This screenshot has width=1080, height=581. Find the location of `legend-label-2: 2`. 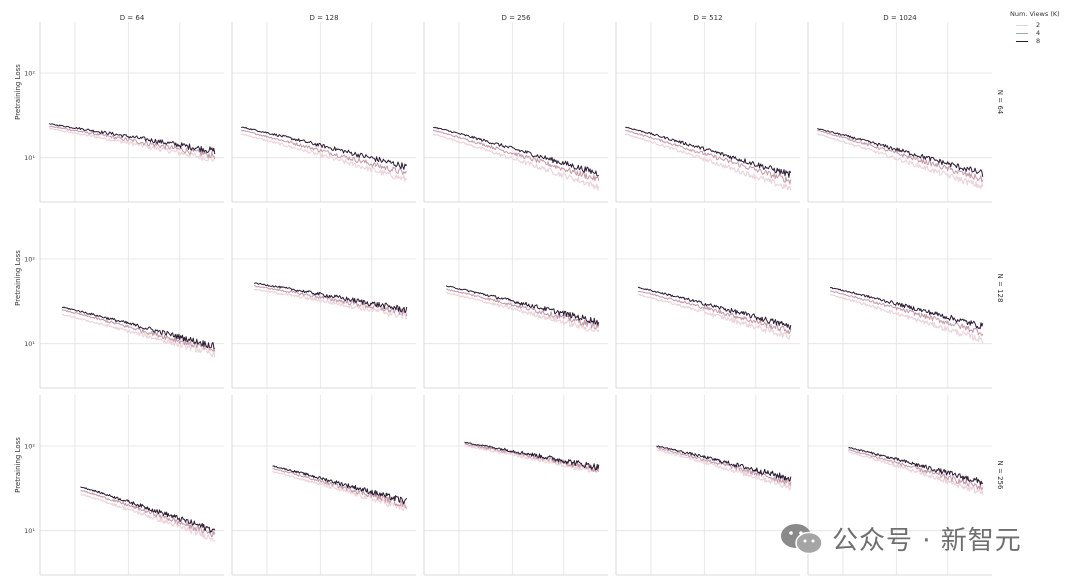

legend-label-2: 2 is located at coordinates (1038, 25).